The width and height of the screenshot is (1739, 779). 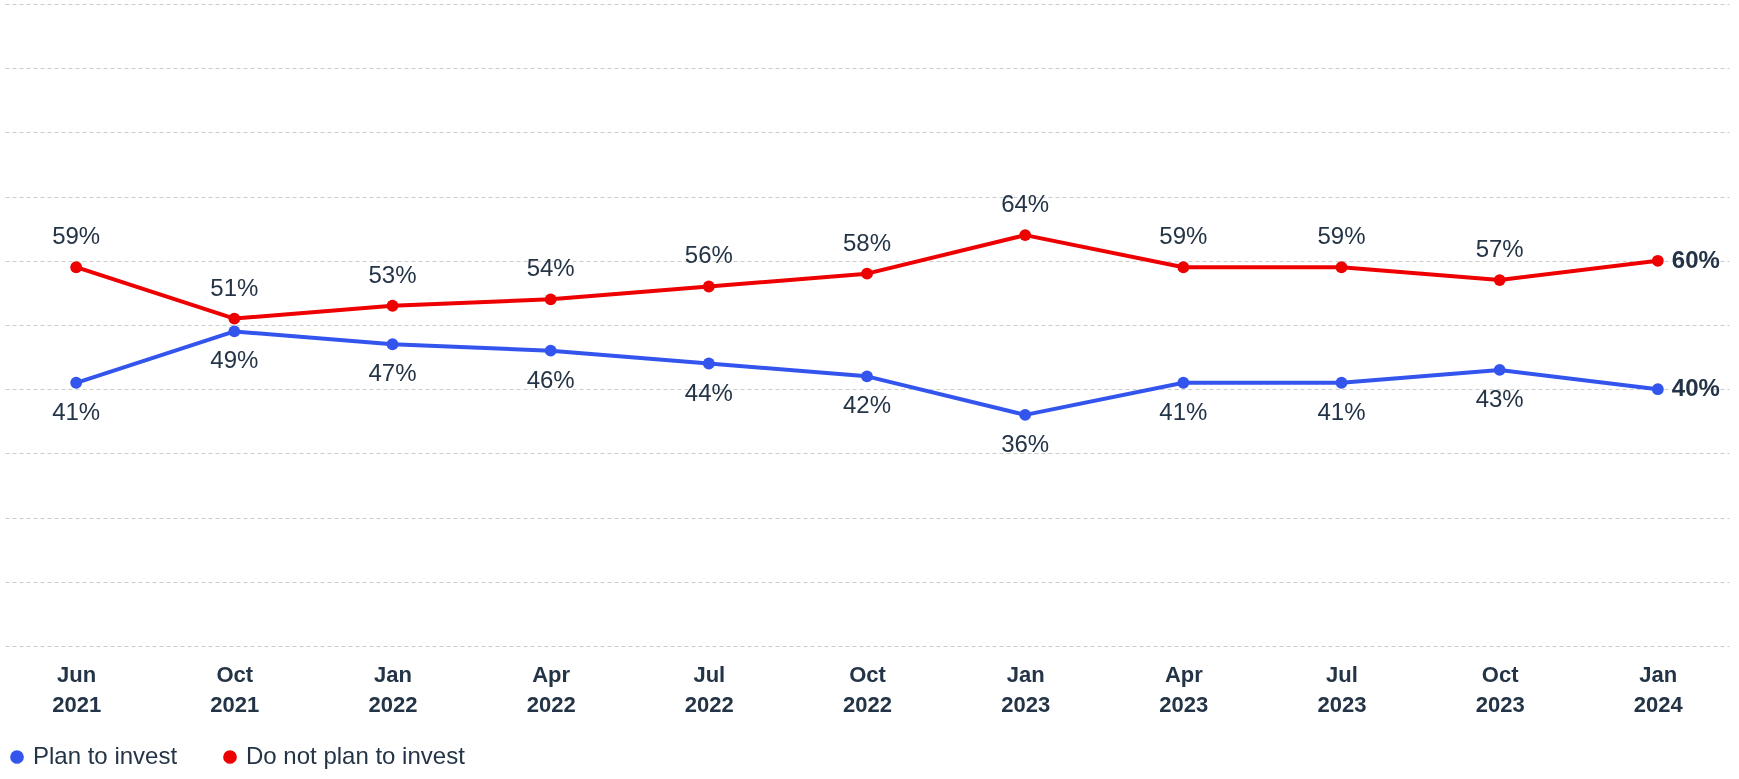 I want to click on data-label: 57%, so click(x=1499, y=249).